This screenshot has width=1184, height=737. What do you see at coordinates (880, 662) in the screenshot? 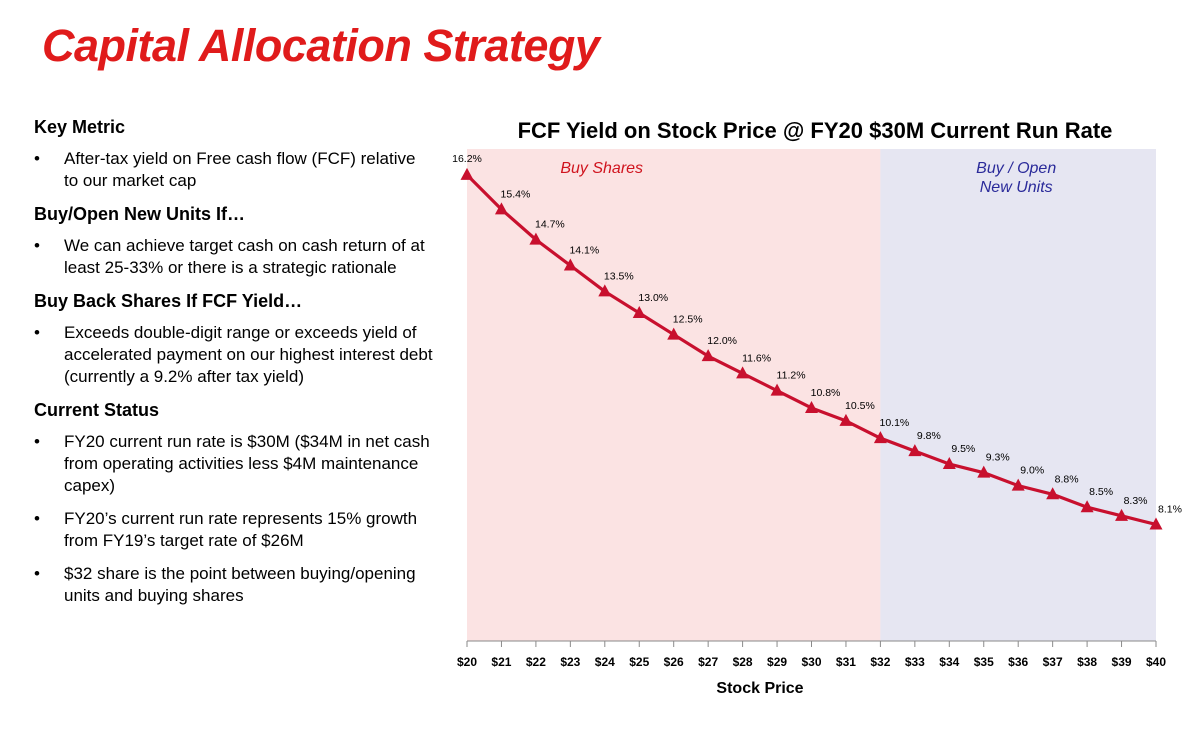
I see `x-tick-label: $32` at bounding box center [880, 662].